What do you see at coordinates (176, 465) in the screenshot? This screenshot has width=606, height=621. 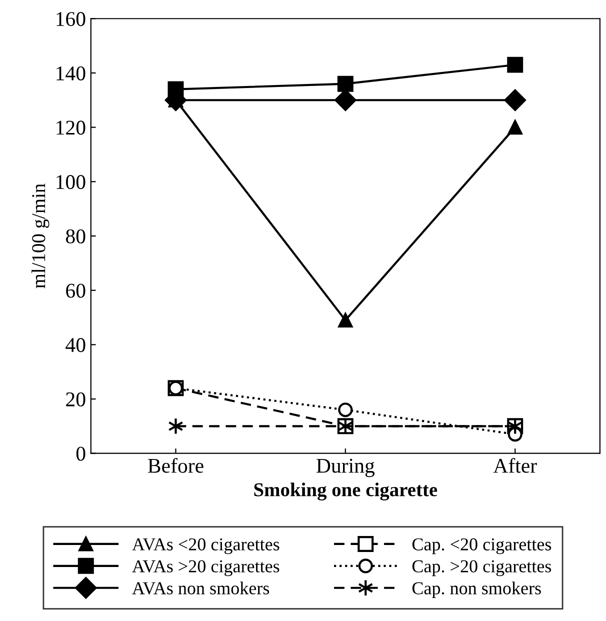 I see `x-tick-label: Before` at bounding box center [176, 465].